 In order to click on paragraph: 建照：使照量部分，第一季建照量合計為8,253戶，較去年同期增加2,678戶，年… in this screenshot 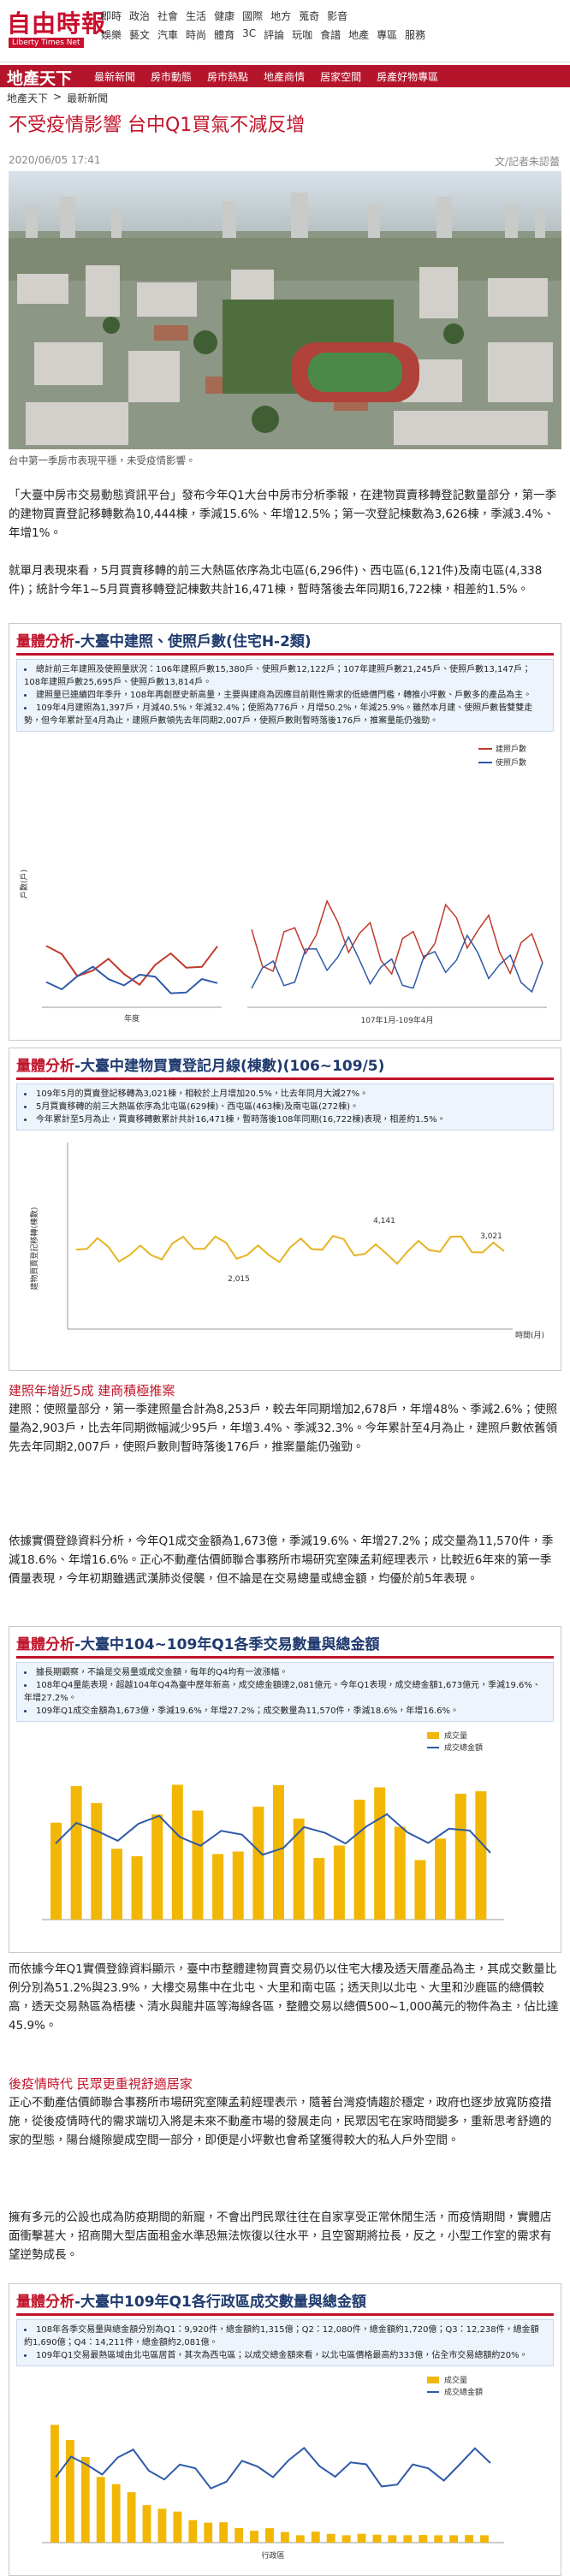, I will do `click(284, 1428)`.